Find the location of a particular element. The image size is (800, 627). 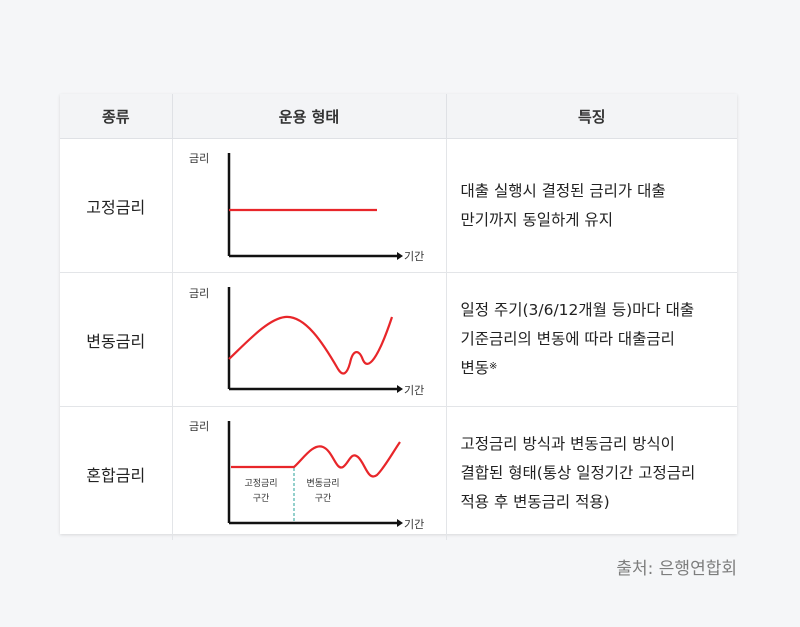

chart-cell-mixed: 금리 기간 고정금리 구간 변동금리 구간 is located at coordinates (309, 473).